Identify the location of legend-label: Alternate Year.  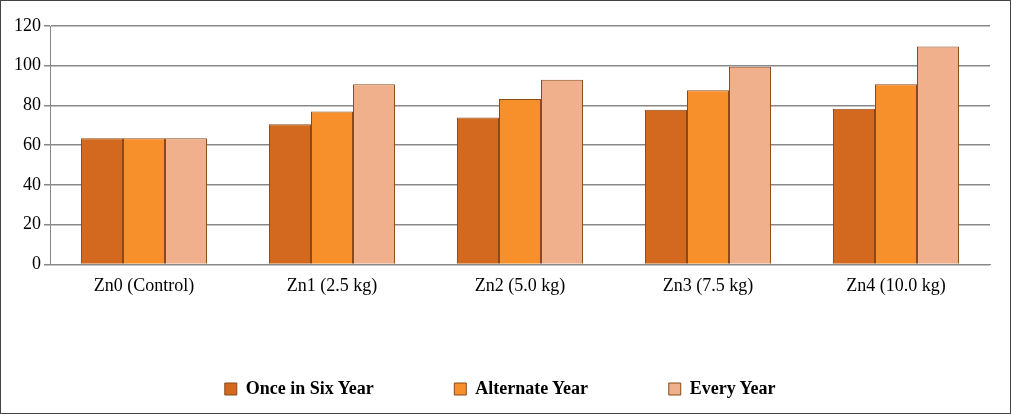
(532, 387).